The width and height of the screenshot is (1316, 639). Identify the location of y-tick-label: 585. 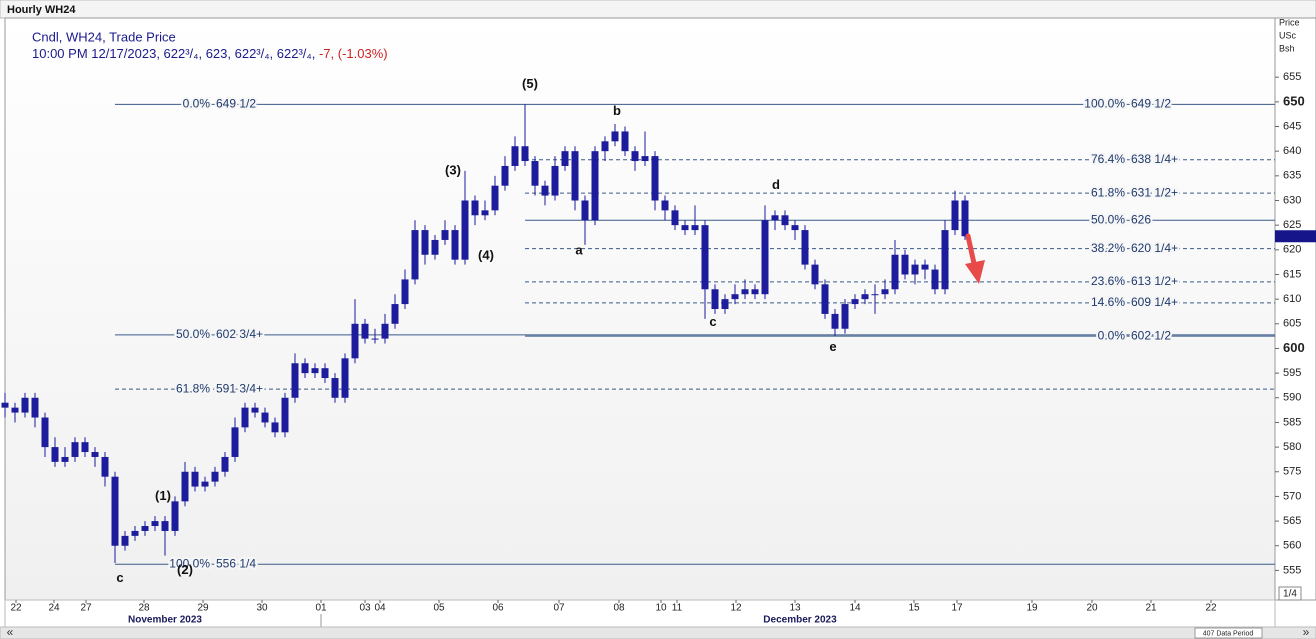
(1292, 422).